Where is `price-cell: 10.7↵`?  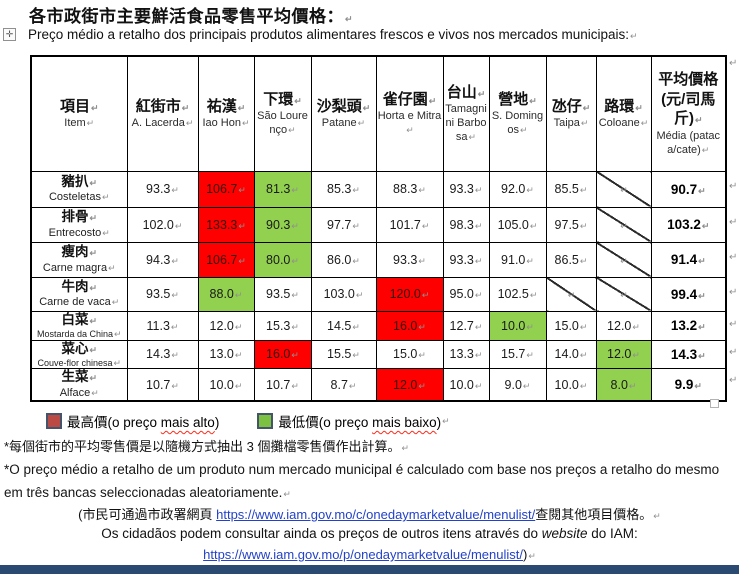 price-cell: 10.7↵ is located at coordinates (162, 385).